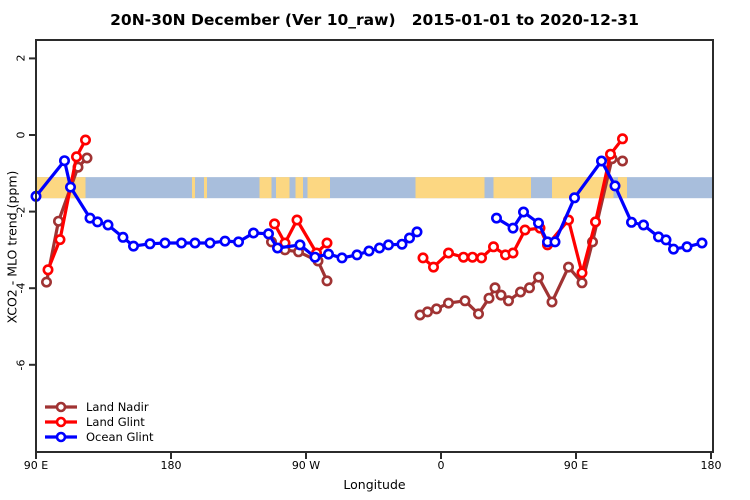 This screenshot has height=500, width=750. What do you see at coordinates (61, 437) in the screenshot?
I see `ocean-glint-marker-icon` at bounding box center [61, 437].